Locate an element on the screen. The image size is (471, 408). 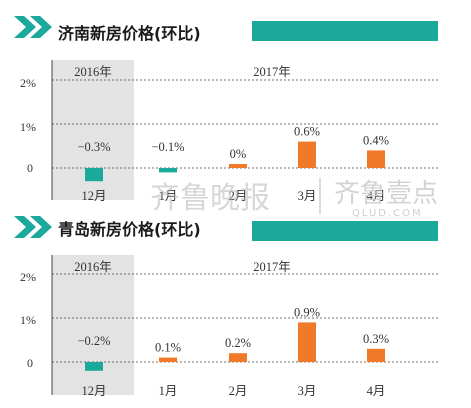
value-label-2: 0.1% is located at coordinates (168, 348).